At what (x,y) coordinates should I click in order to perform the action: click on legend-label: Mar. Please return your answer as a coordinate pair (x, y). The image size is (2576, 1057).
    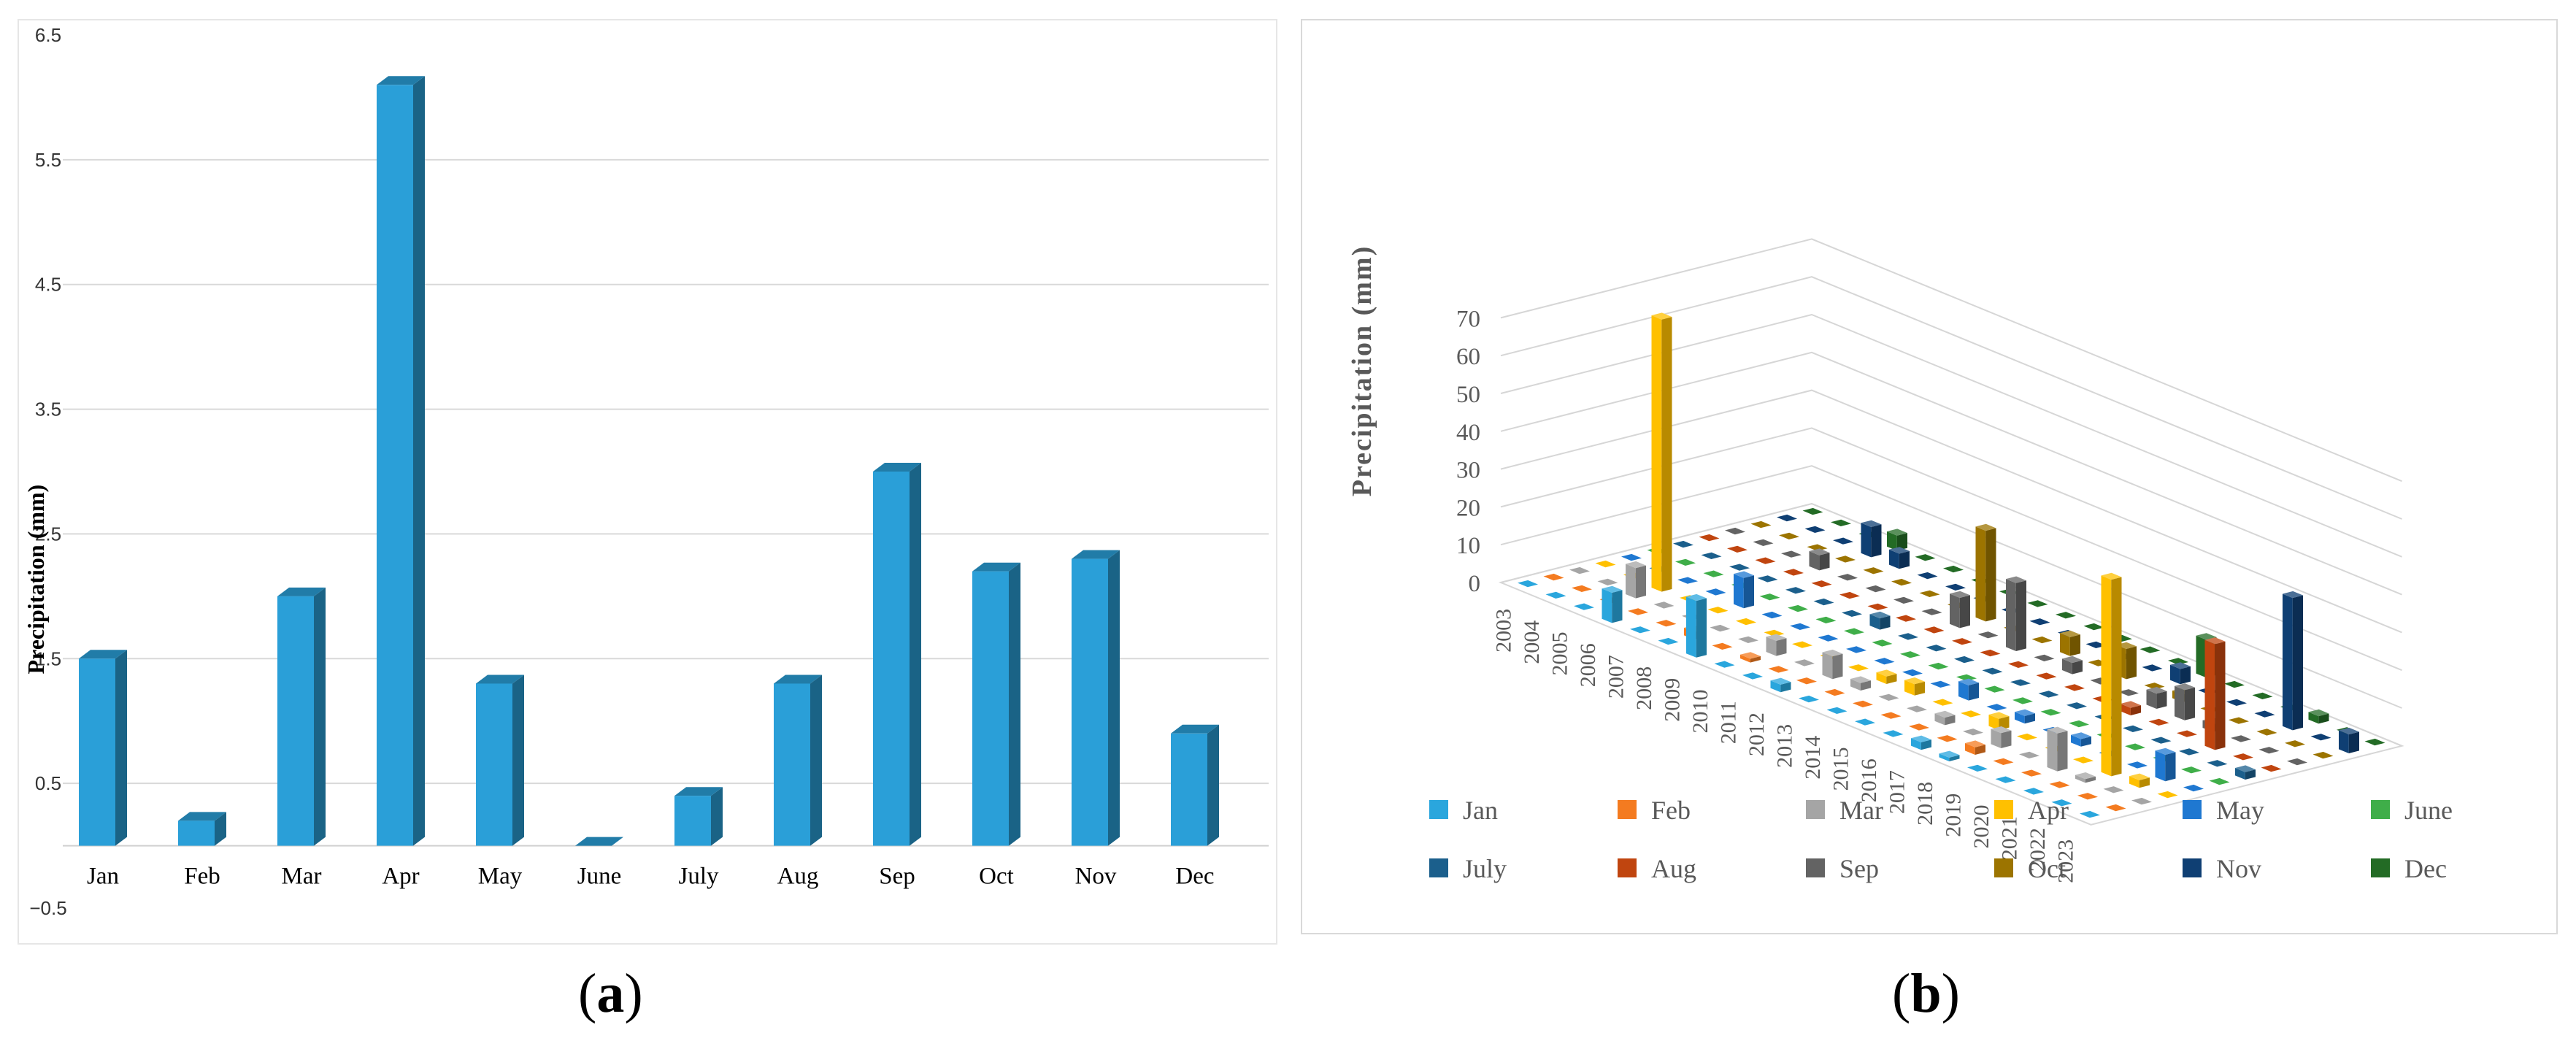
    Looking at the image, I should click on (1861, 810).